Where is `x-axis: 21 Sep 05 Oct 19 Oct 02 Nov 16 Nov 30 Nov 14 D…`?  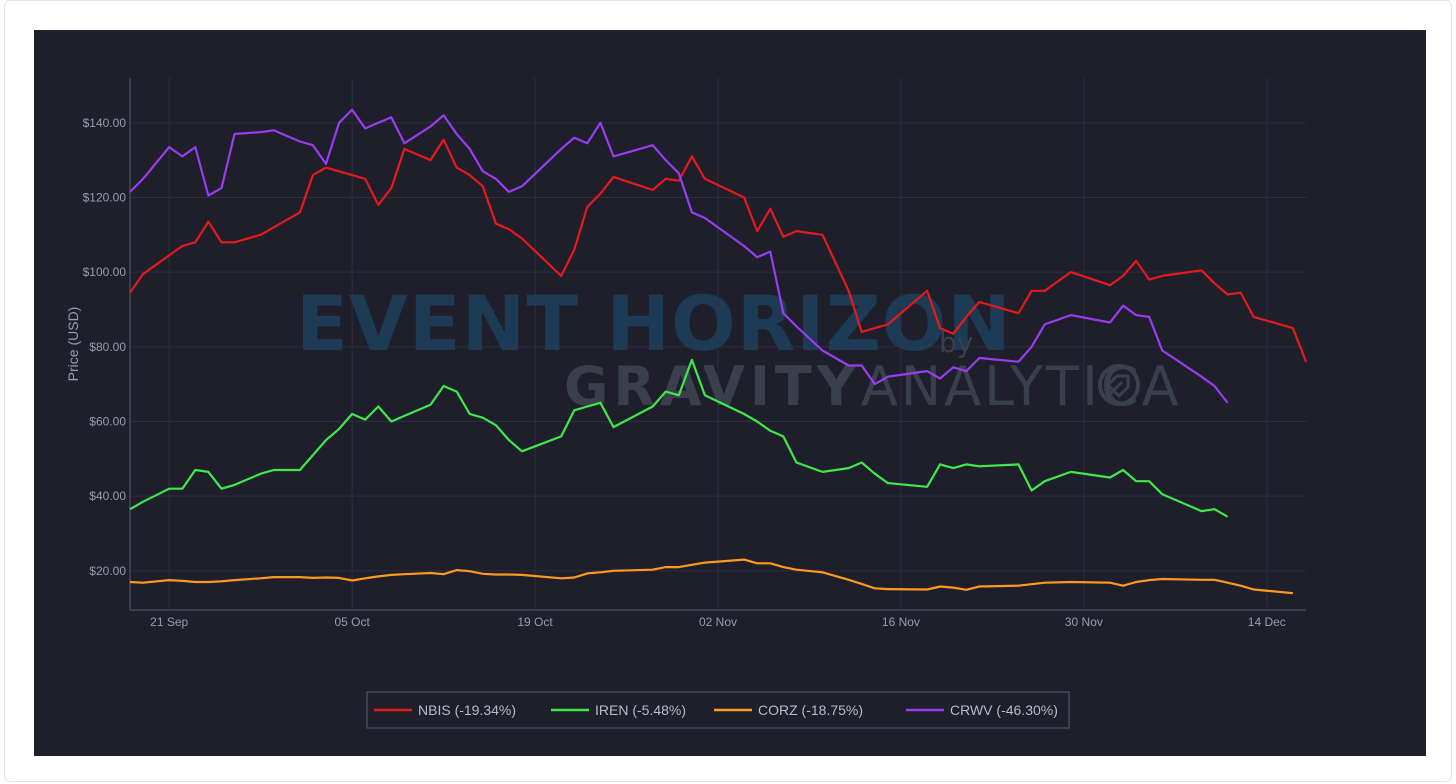 x-axis: 21 Sep 05 Oct 19 Oct 02 Nov 16 Nov 30 Nov 14 D… is located at coordinates (718, 622).